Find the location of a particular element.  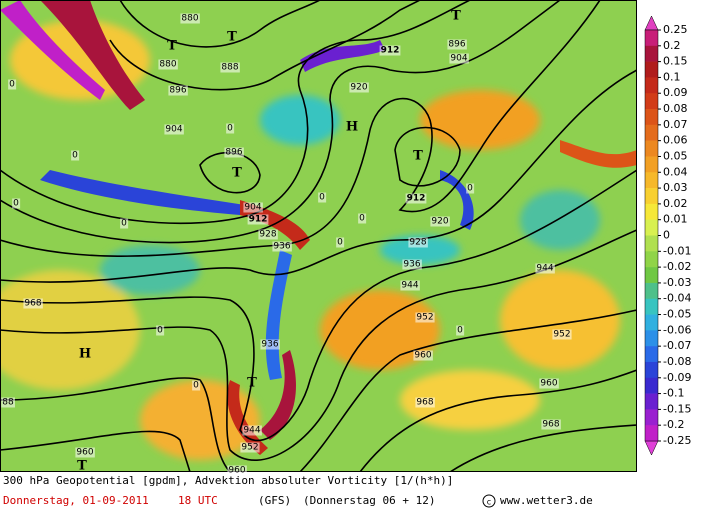

colorbar-label: -0.03 is located at coordinates (677, 282).